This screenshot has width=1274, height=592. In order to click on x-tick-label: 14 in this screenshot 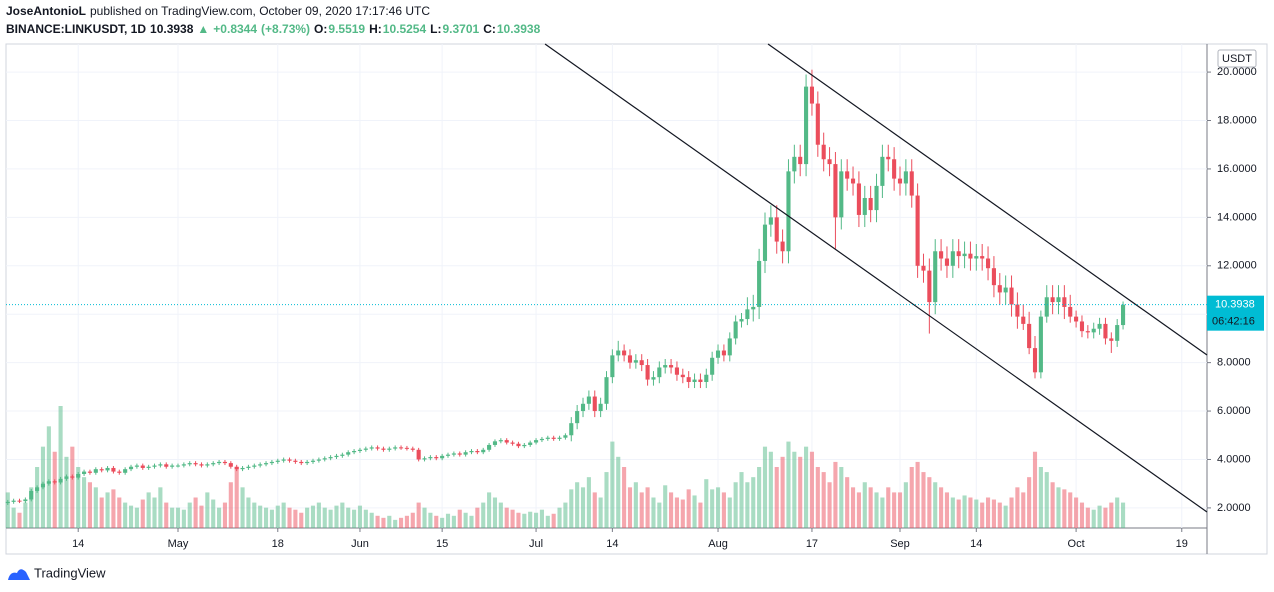, I will do `click(612, 544)`.